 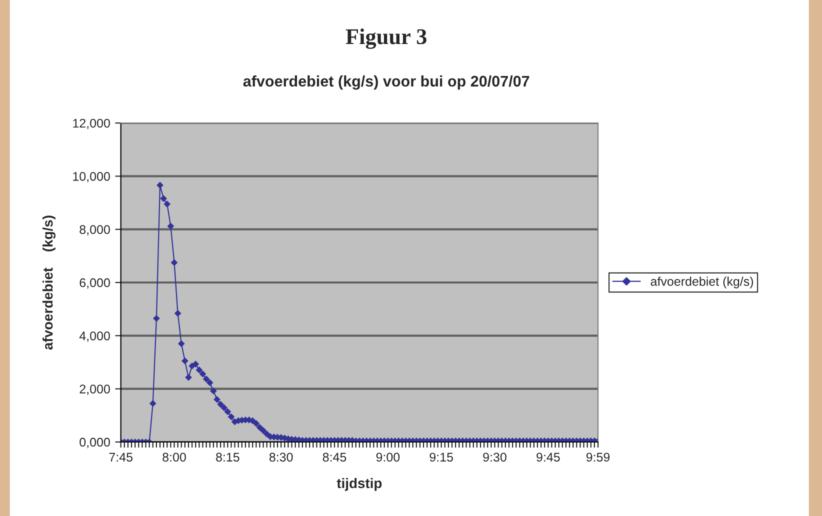 What do you see at coordinates (548, 457) in the screenshot?
I see `x-tick-label: 9:45` at bounding box center [548, 457].